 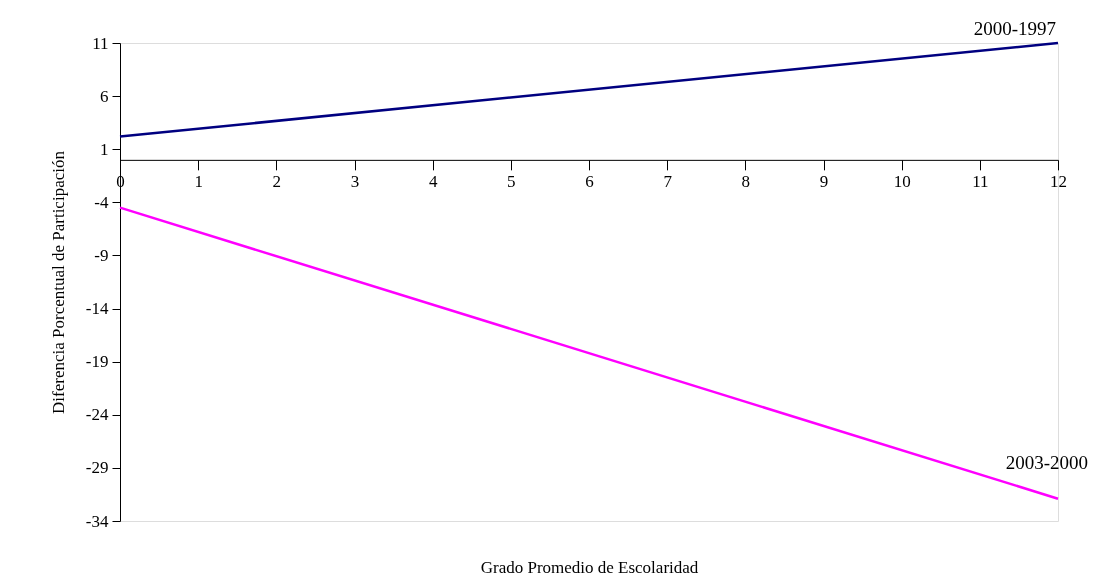 I want to click on y-tick-label: 1, so click(x=104, y=149).